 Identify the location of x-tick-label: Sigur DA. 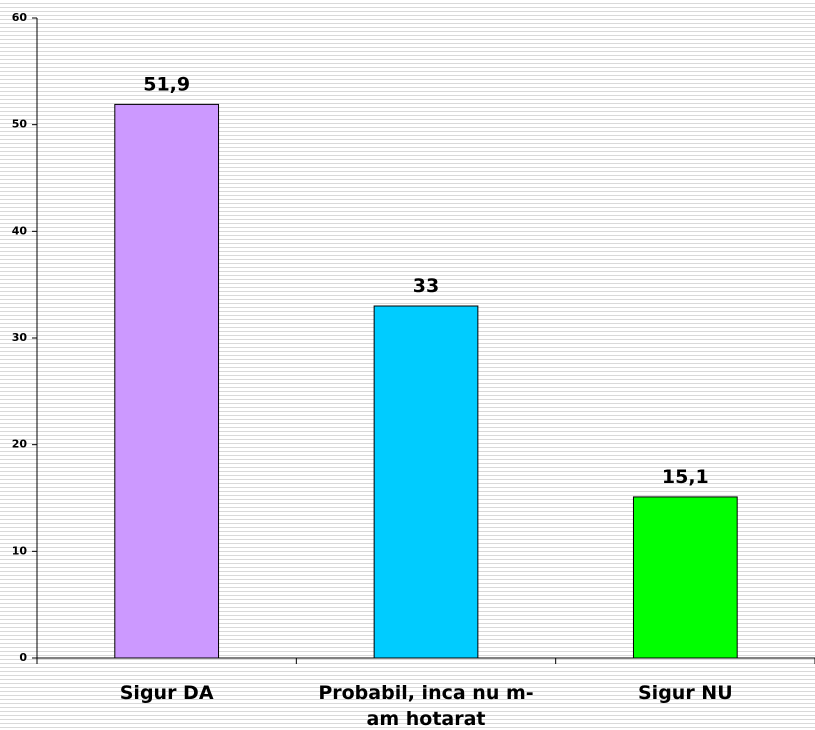
(166, 693).